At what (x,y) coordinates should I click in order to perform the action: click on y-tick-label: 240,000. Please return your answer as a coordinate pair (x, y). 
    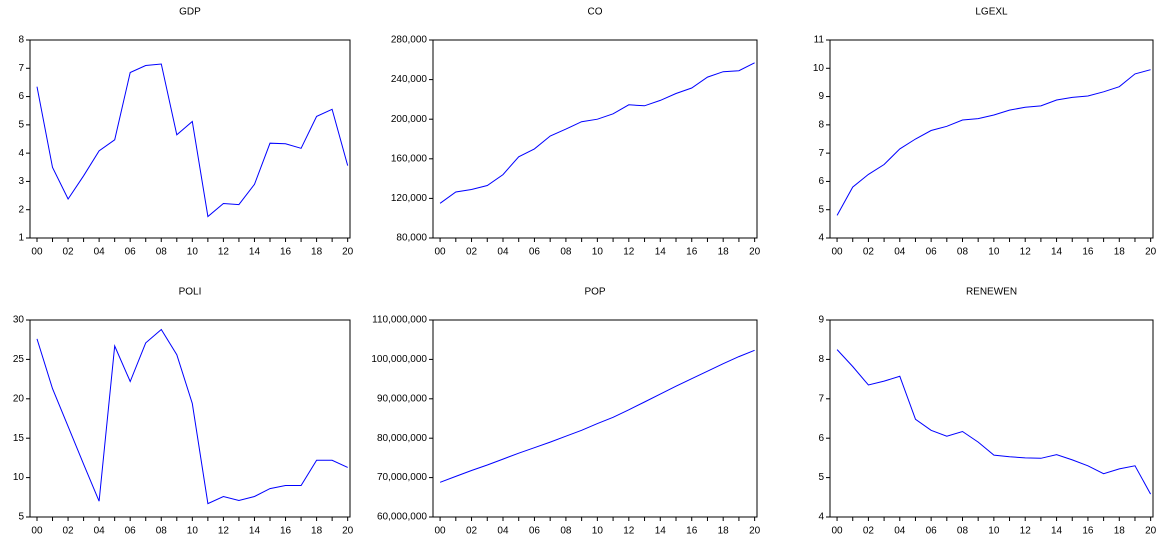
    Looking at the image, I should click on (409, 79).